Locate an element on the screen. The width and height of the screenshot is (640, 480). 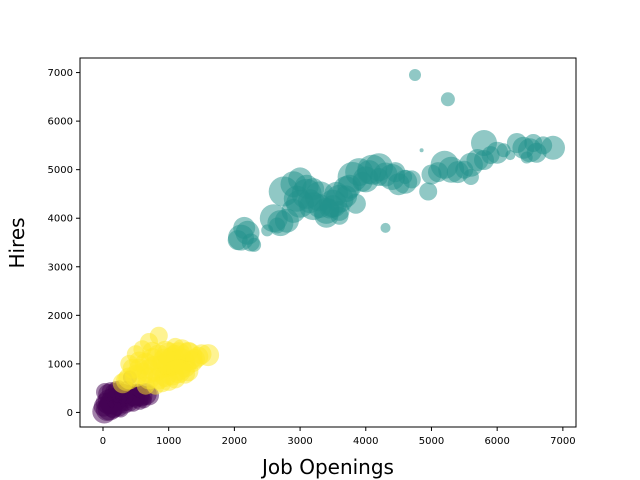
x-tick-label: 1000 is located at coordinates (168, 441).